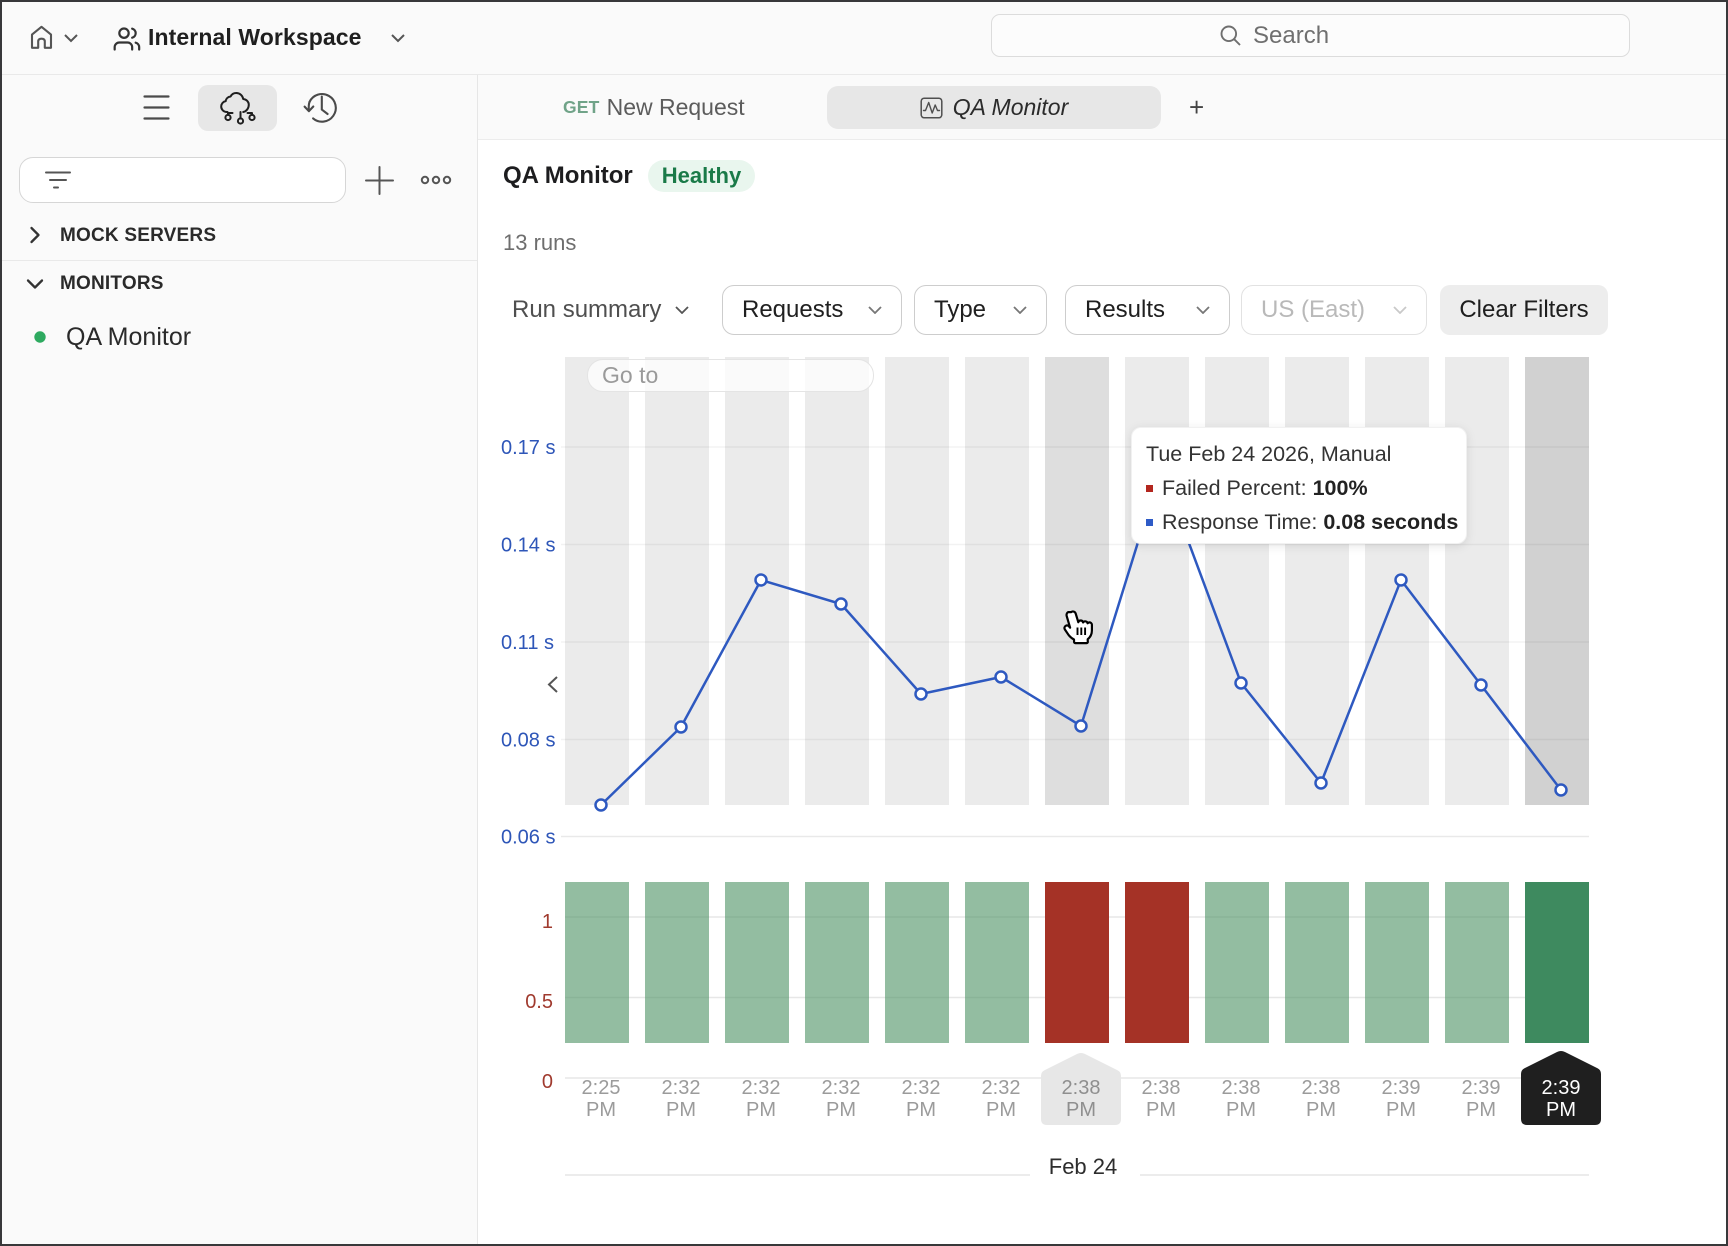 The width and height of the screenshot is (1728, 1246). What do you see at coordinates (528, 741) in the screenshot?
I see `svg-text: 0.08 s` at bounding box center [528, 741].